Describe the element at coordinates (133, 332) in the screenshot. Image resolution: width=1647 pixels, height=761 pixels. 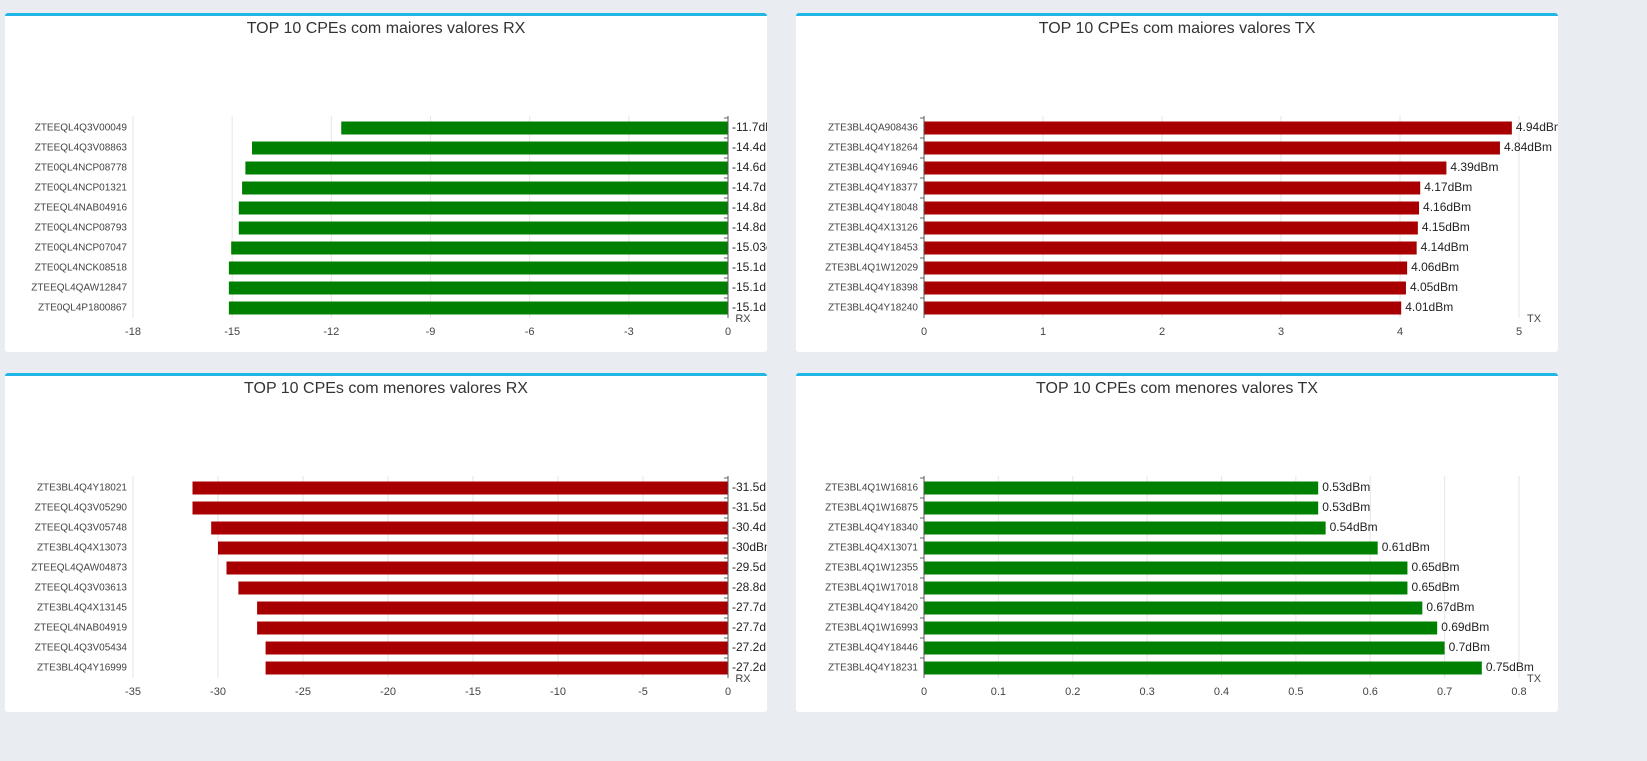
I see `x-tick-label: -18` at that location.